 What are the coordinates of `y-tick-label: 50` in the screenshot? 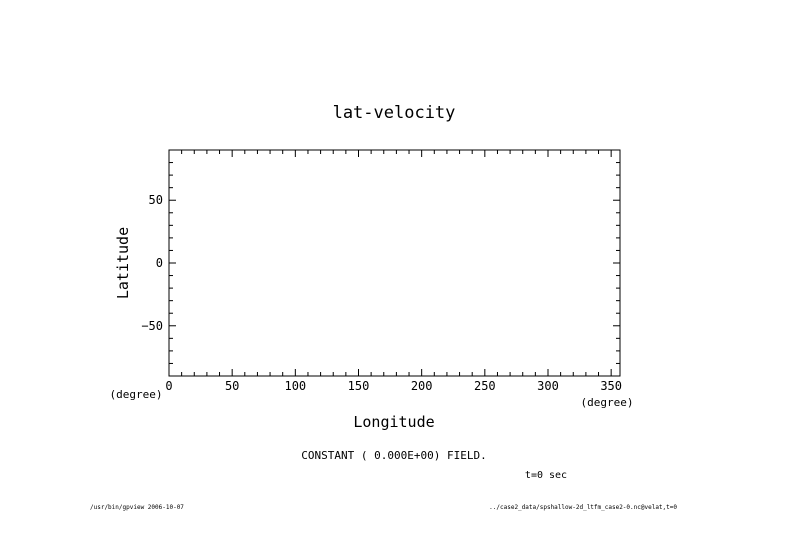 It's located at (156, 200).